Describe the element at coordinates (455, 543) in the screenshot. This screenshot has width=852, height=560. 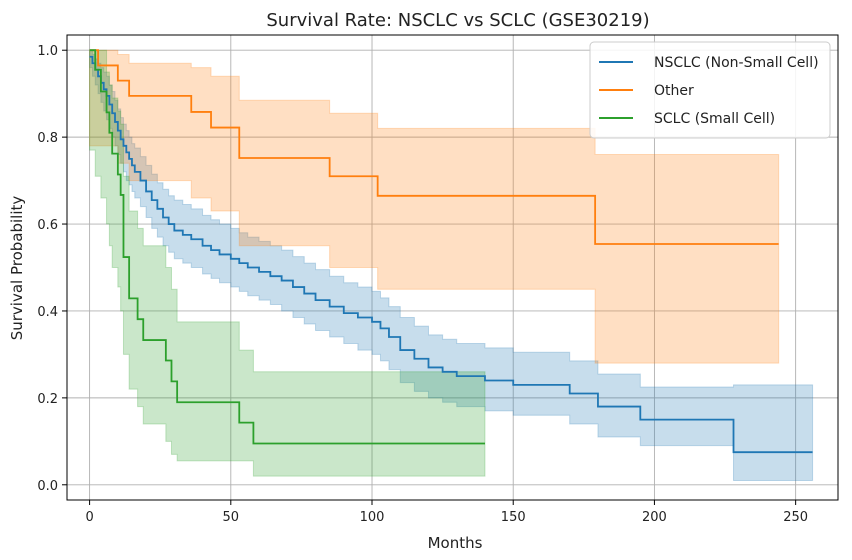
I see `x-axis-label: Months` at that location.